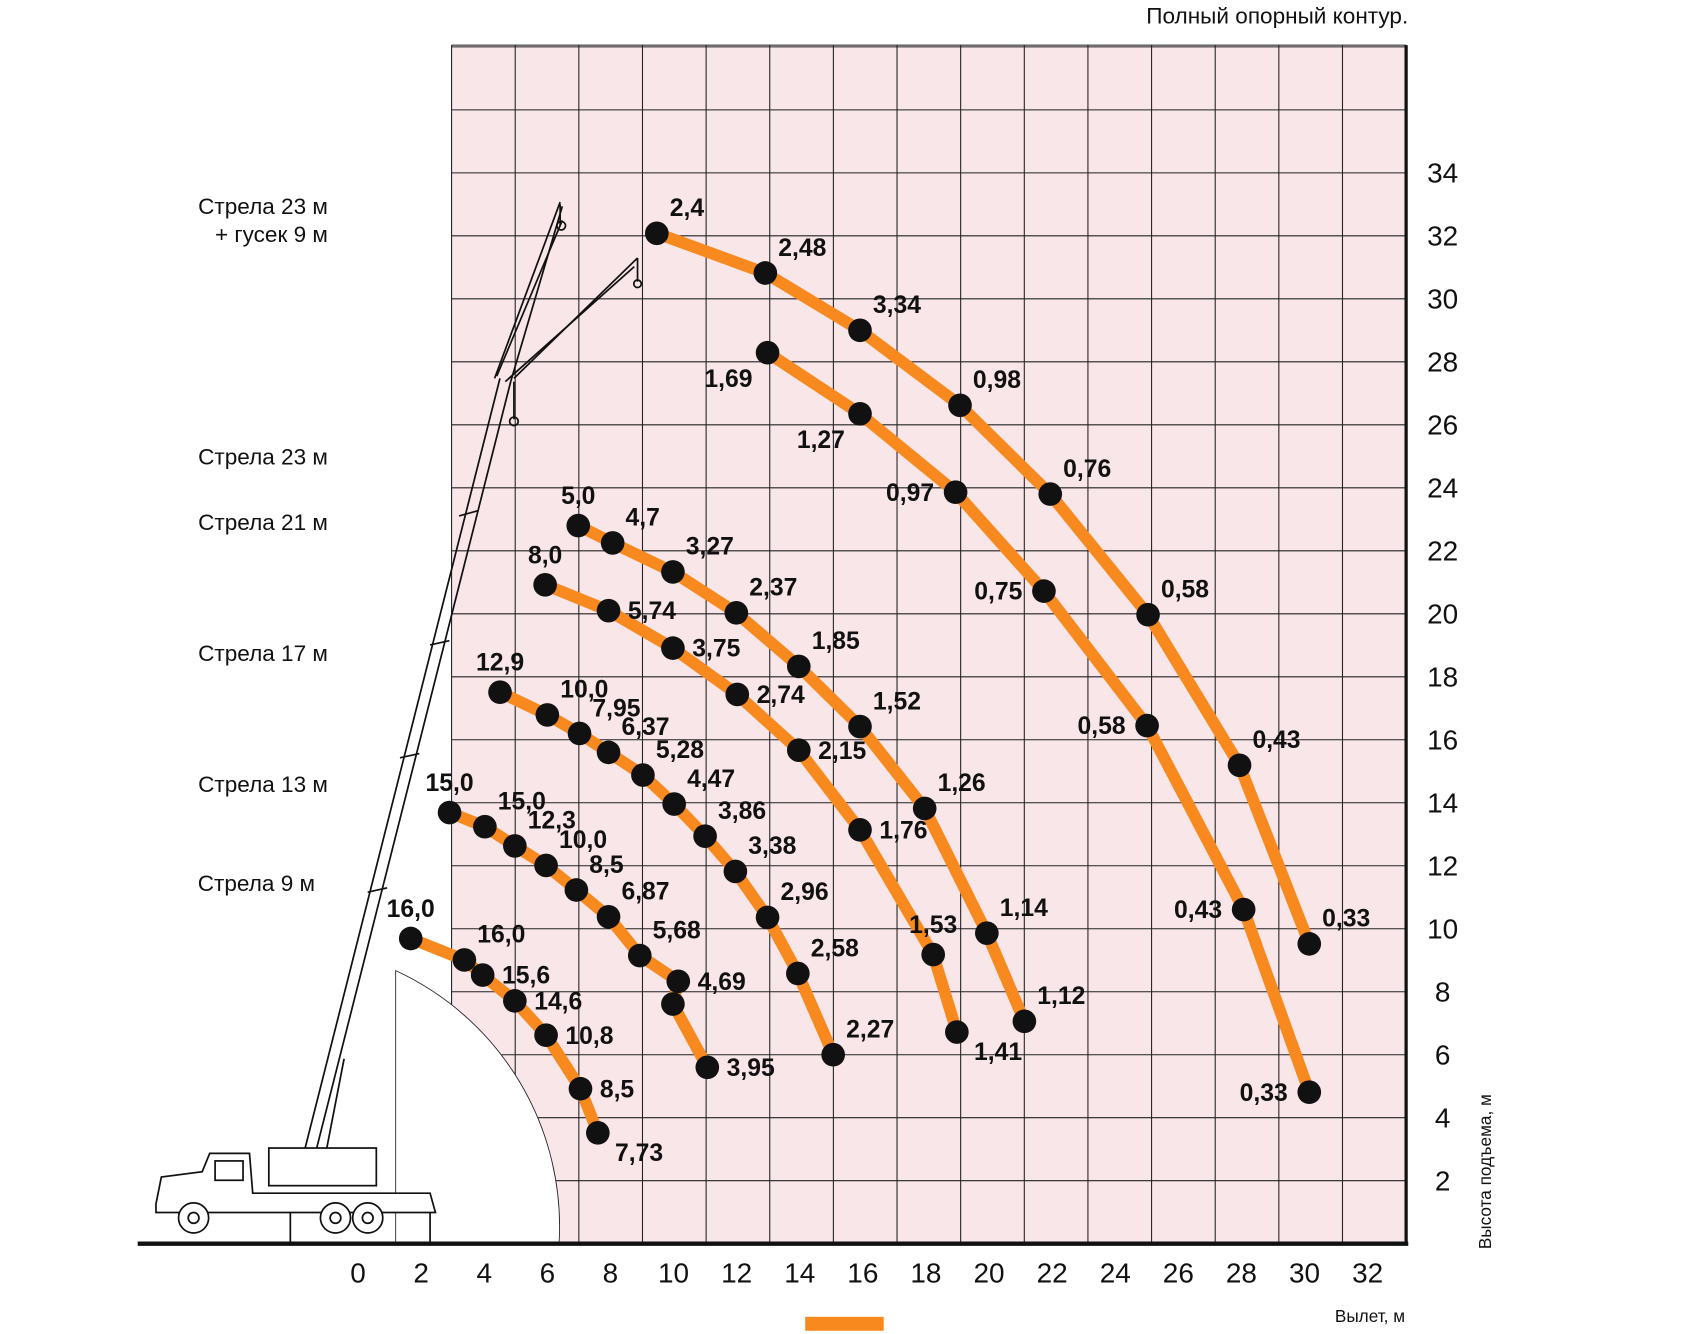  What do you see at coordinates (1442, 865) in the screenshot?
I see `y-tick-label: 12` at bounding box center [1442, 865].